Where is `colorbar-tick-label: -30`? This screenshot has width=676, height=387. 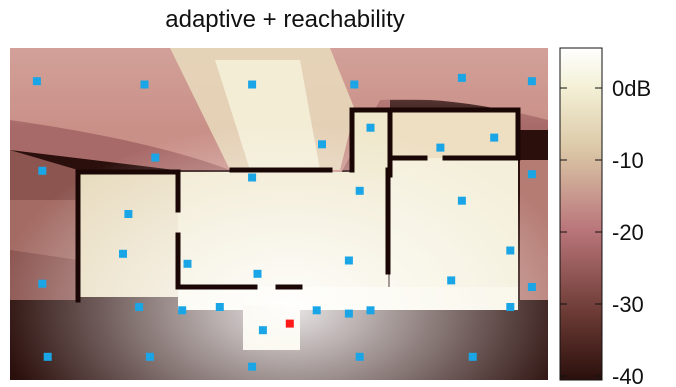
colorbar-tick-label: -30 is located at coordinates (628, 304).